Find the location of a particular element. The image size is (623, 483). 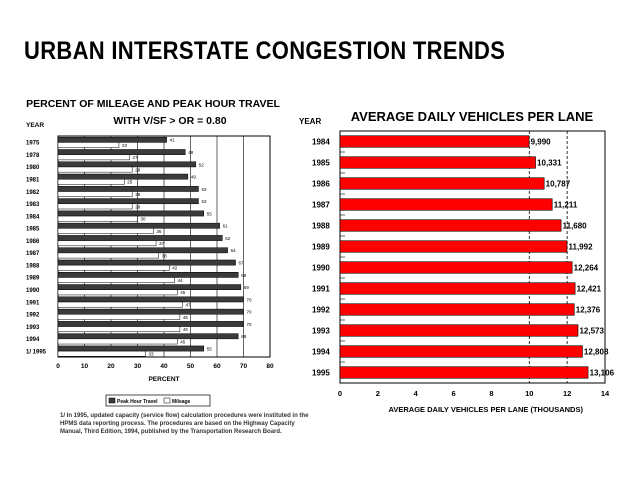

right-x-tick-label: 2 is located at coordinates (378, 393).